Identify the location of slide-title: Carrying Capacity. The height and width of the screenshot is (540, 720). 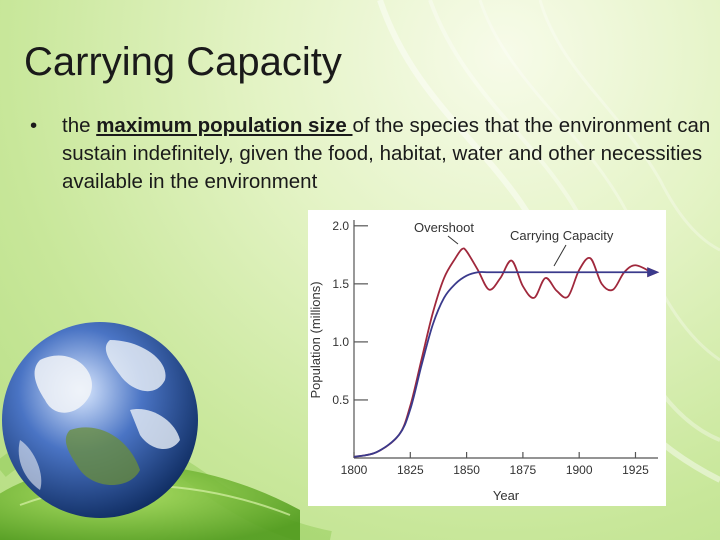
(183, 62).